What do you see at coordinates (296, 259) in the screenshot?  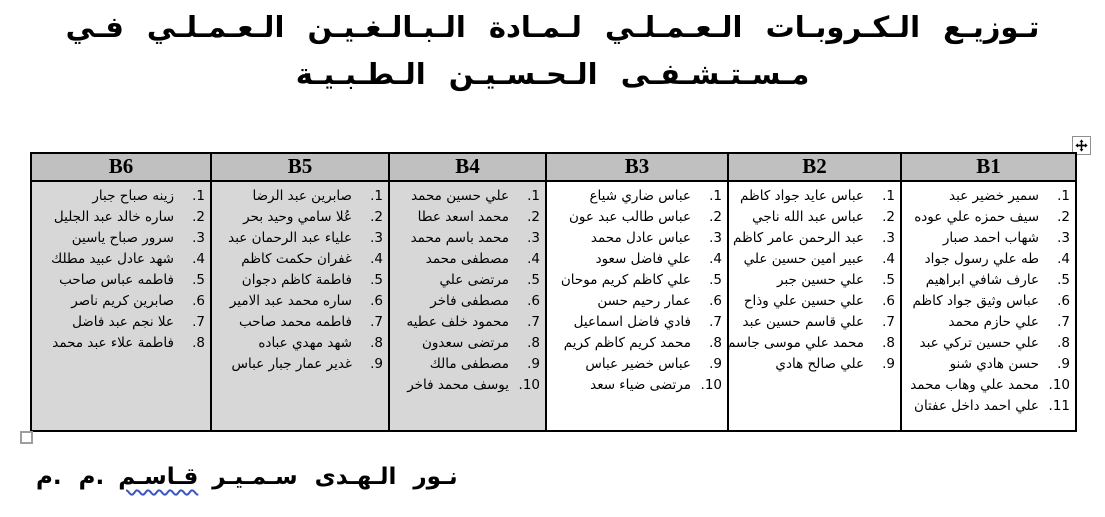 I see `item-name: غفران حكمت كاظم` at bounding box center [296, 259].